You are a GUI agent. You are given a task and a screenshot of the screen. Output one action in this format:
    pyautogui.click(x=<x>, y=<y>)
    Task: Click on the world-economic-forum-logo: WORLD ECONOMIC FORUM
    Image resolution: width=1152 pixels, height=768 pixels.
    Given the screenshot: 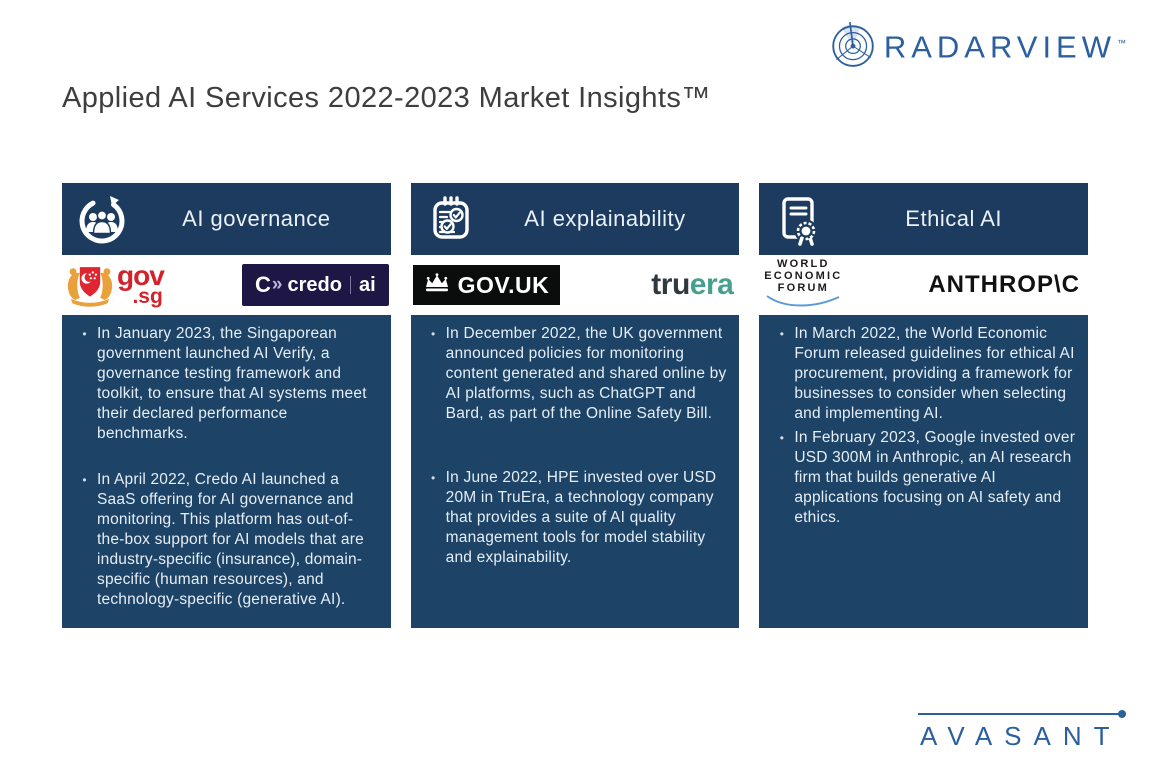 What is the action you would take?
    pyautogui.click(x=803, y=285)
    